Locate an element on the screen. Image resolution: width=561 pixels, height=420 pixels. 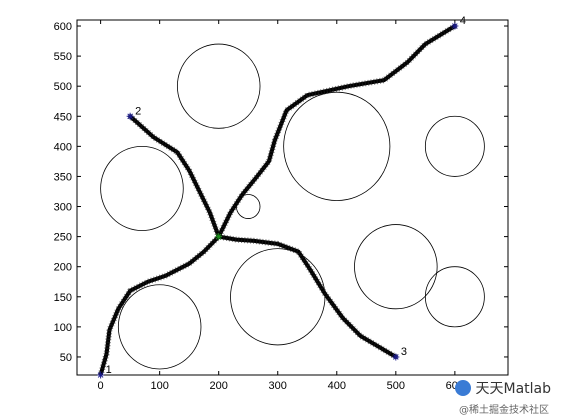
node-label: 4 is located at coordinates (463, 21).